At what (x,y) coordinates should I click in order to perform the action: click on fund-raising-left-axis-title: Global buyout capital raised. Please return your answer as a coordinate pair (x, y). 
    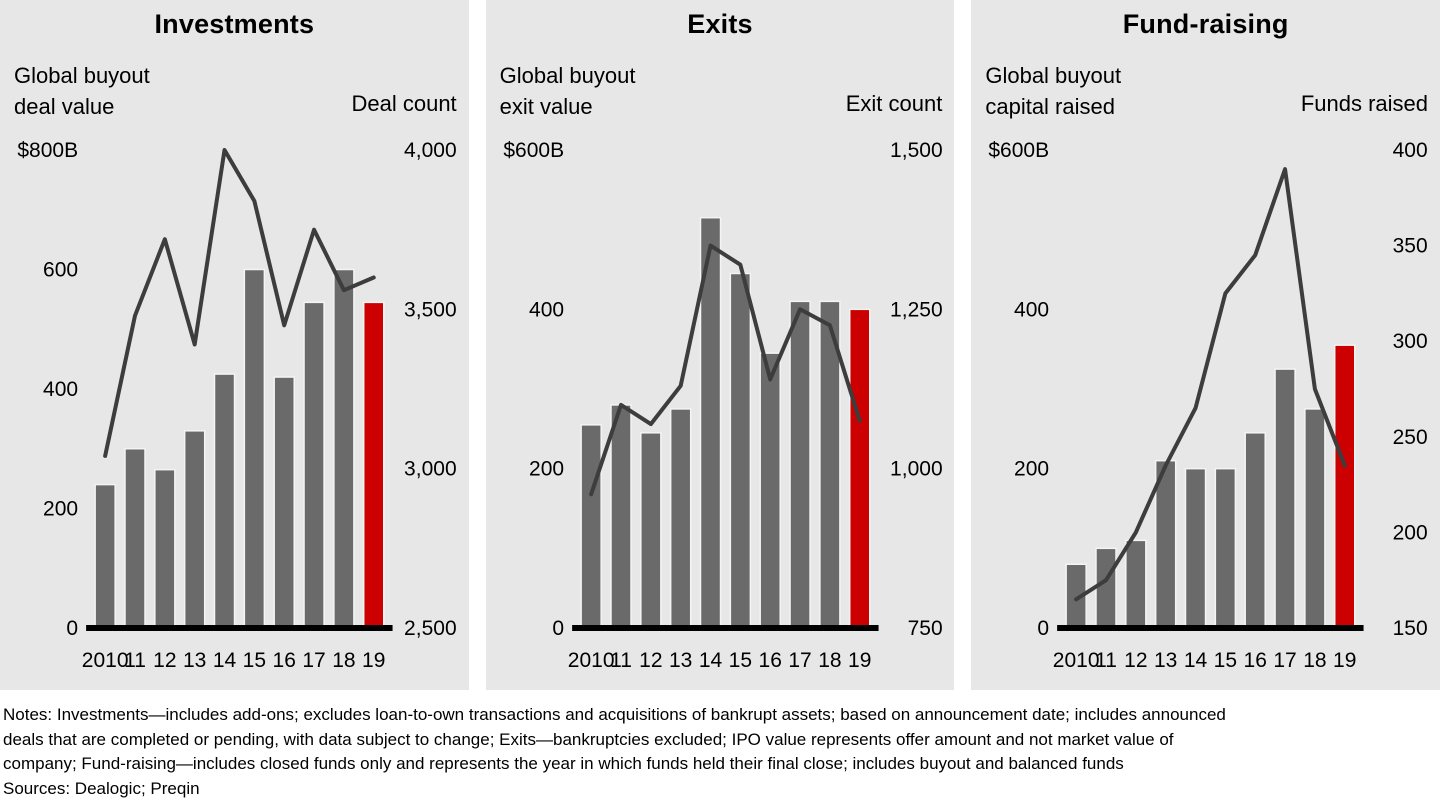
    Looking at the image, I should click on (1053, 91).